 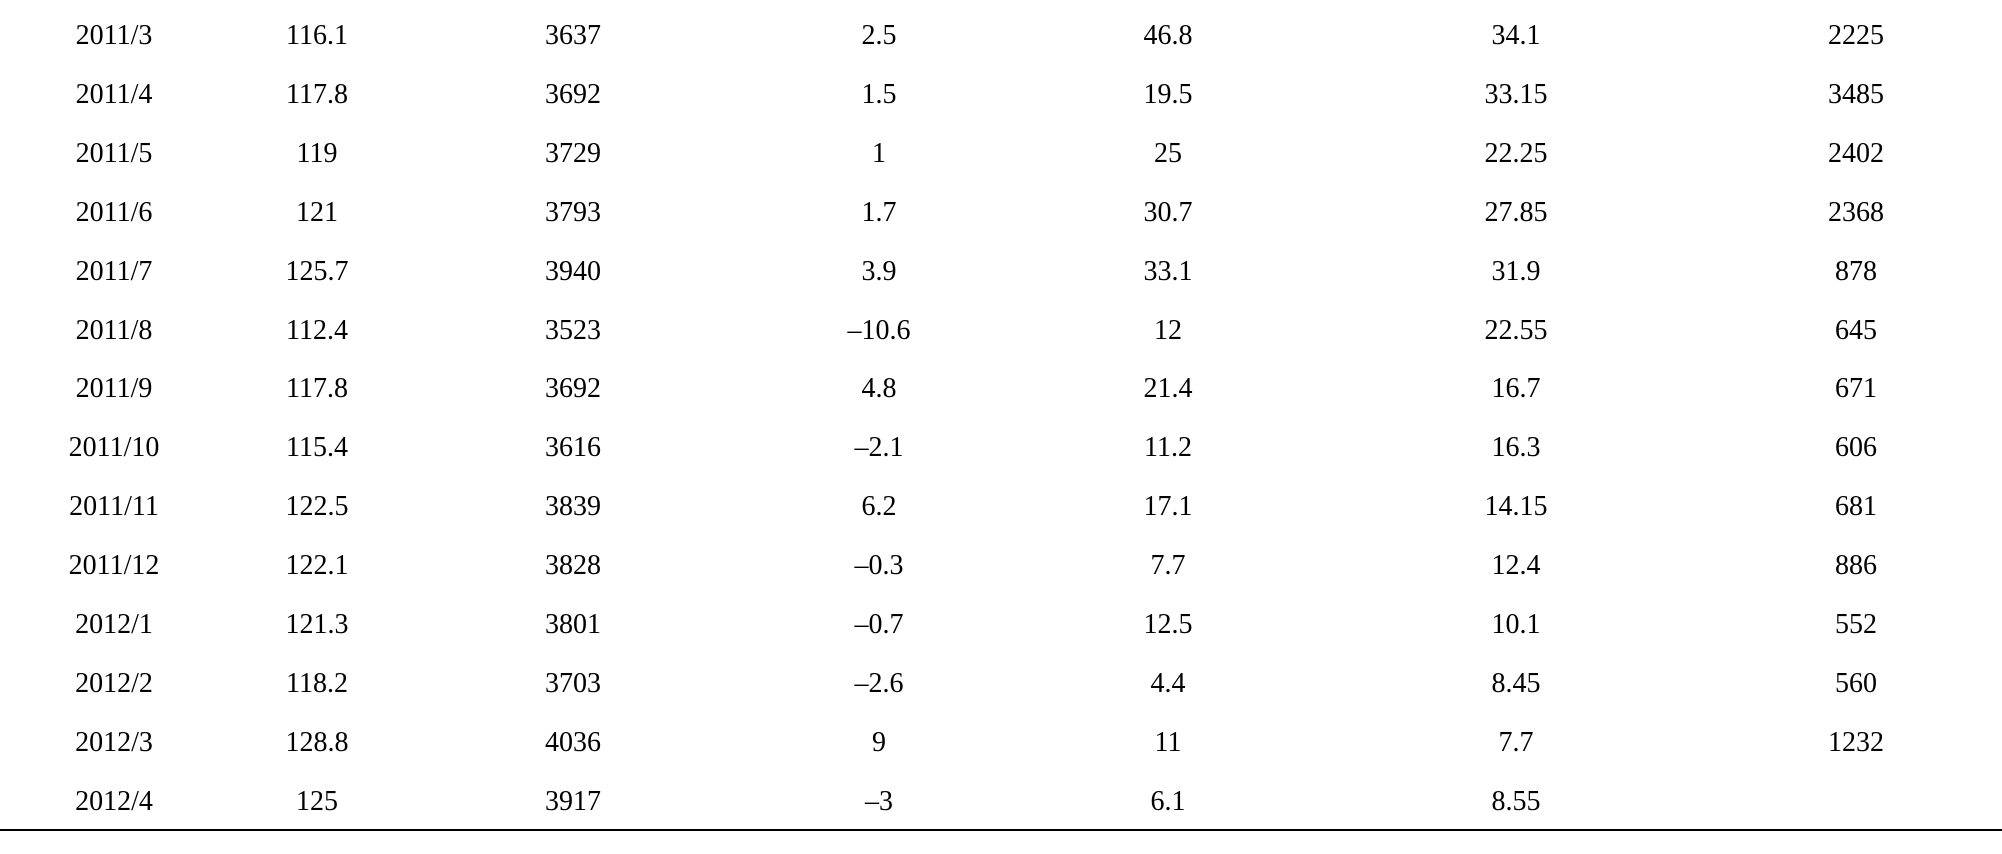 What do you see at coordinates (1168, 448) in the screenshot?
I see `table-cell: 11.2` at bounding box center [1168, 448].